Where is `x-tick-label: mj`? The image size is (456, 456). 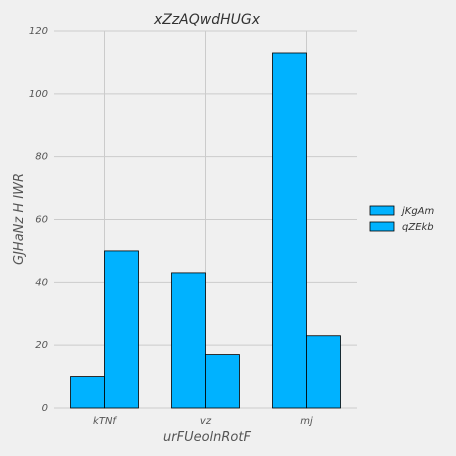 x-tick-label: mj is located at coordinates (306, 421).